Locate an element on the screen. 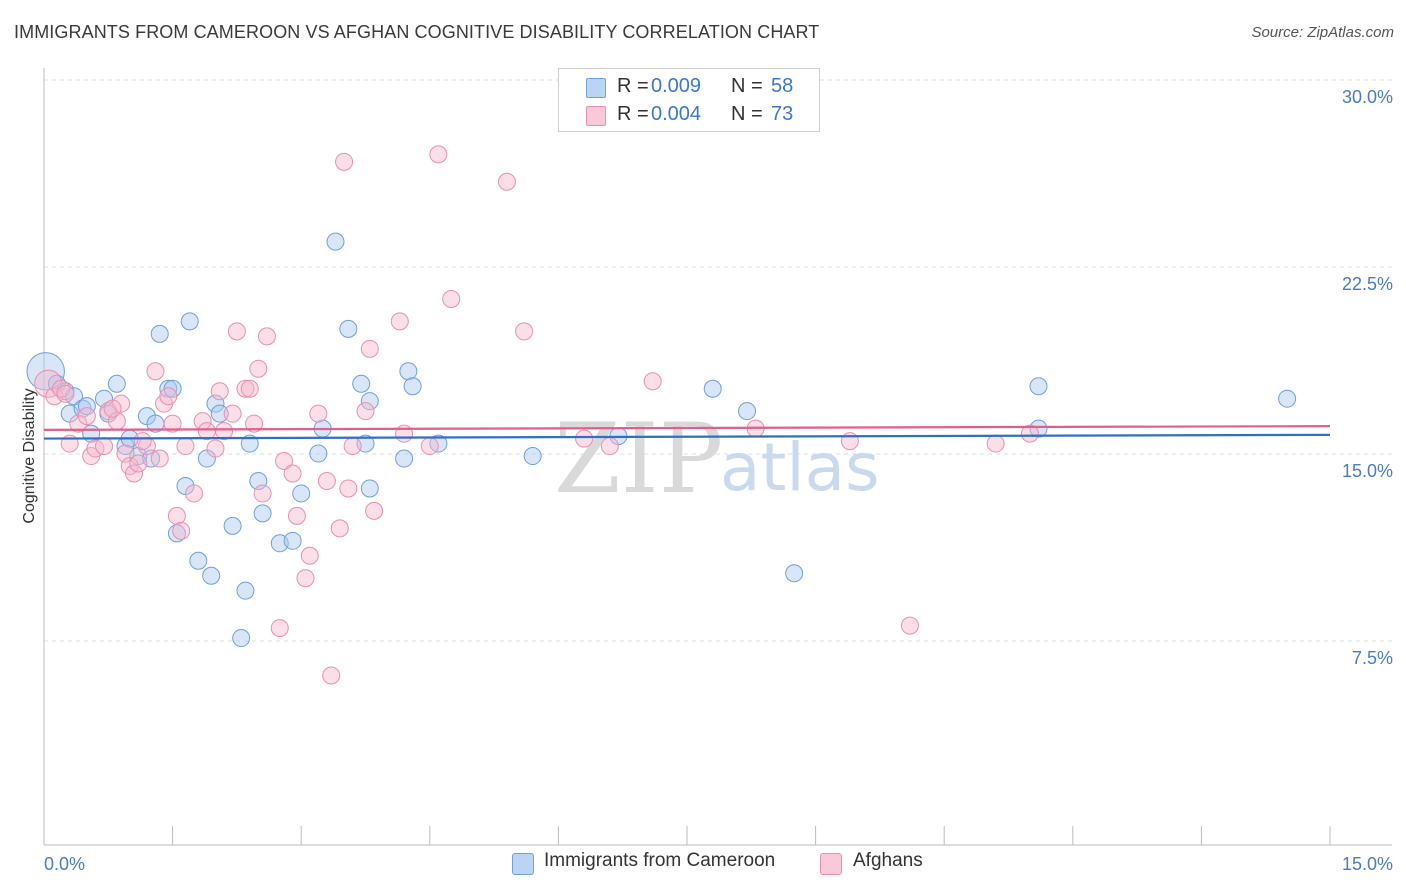 This screenshot has height=892, width=1406. watermark: ZIP atlas is located at coordinates (717, 459).